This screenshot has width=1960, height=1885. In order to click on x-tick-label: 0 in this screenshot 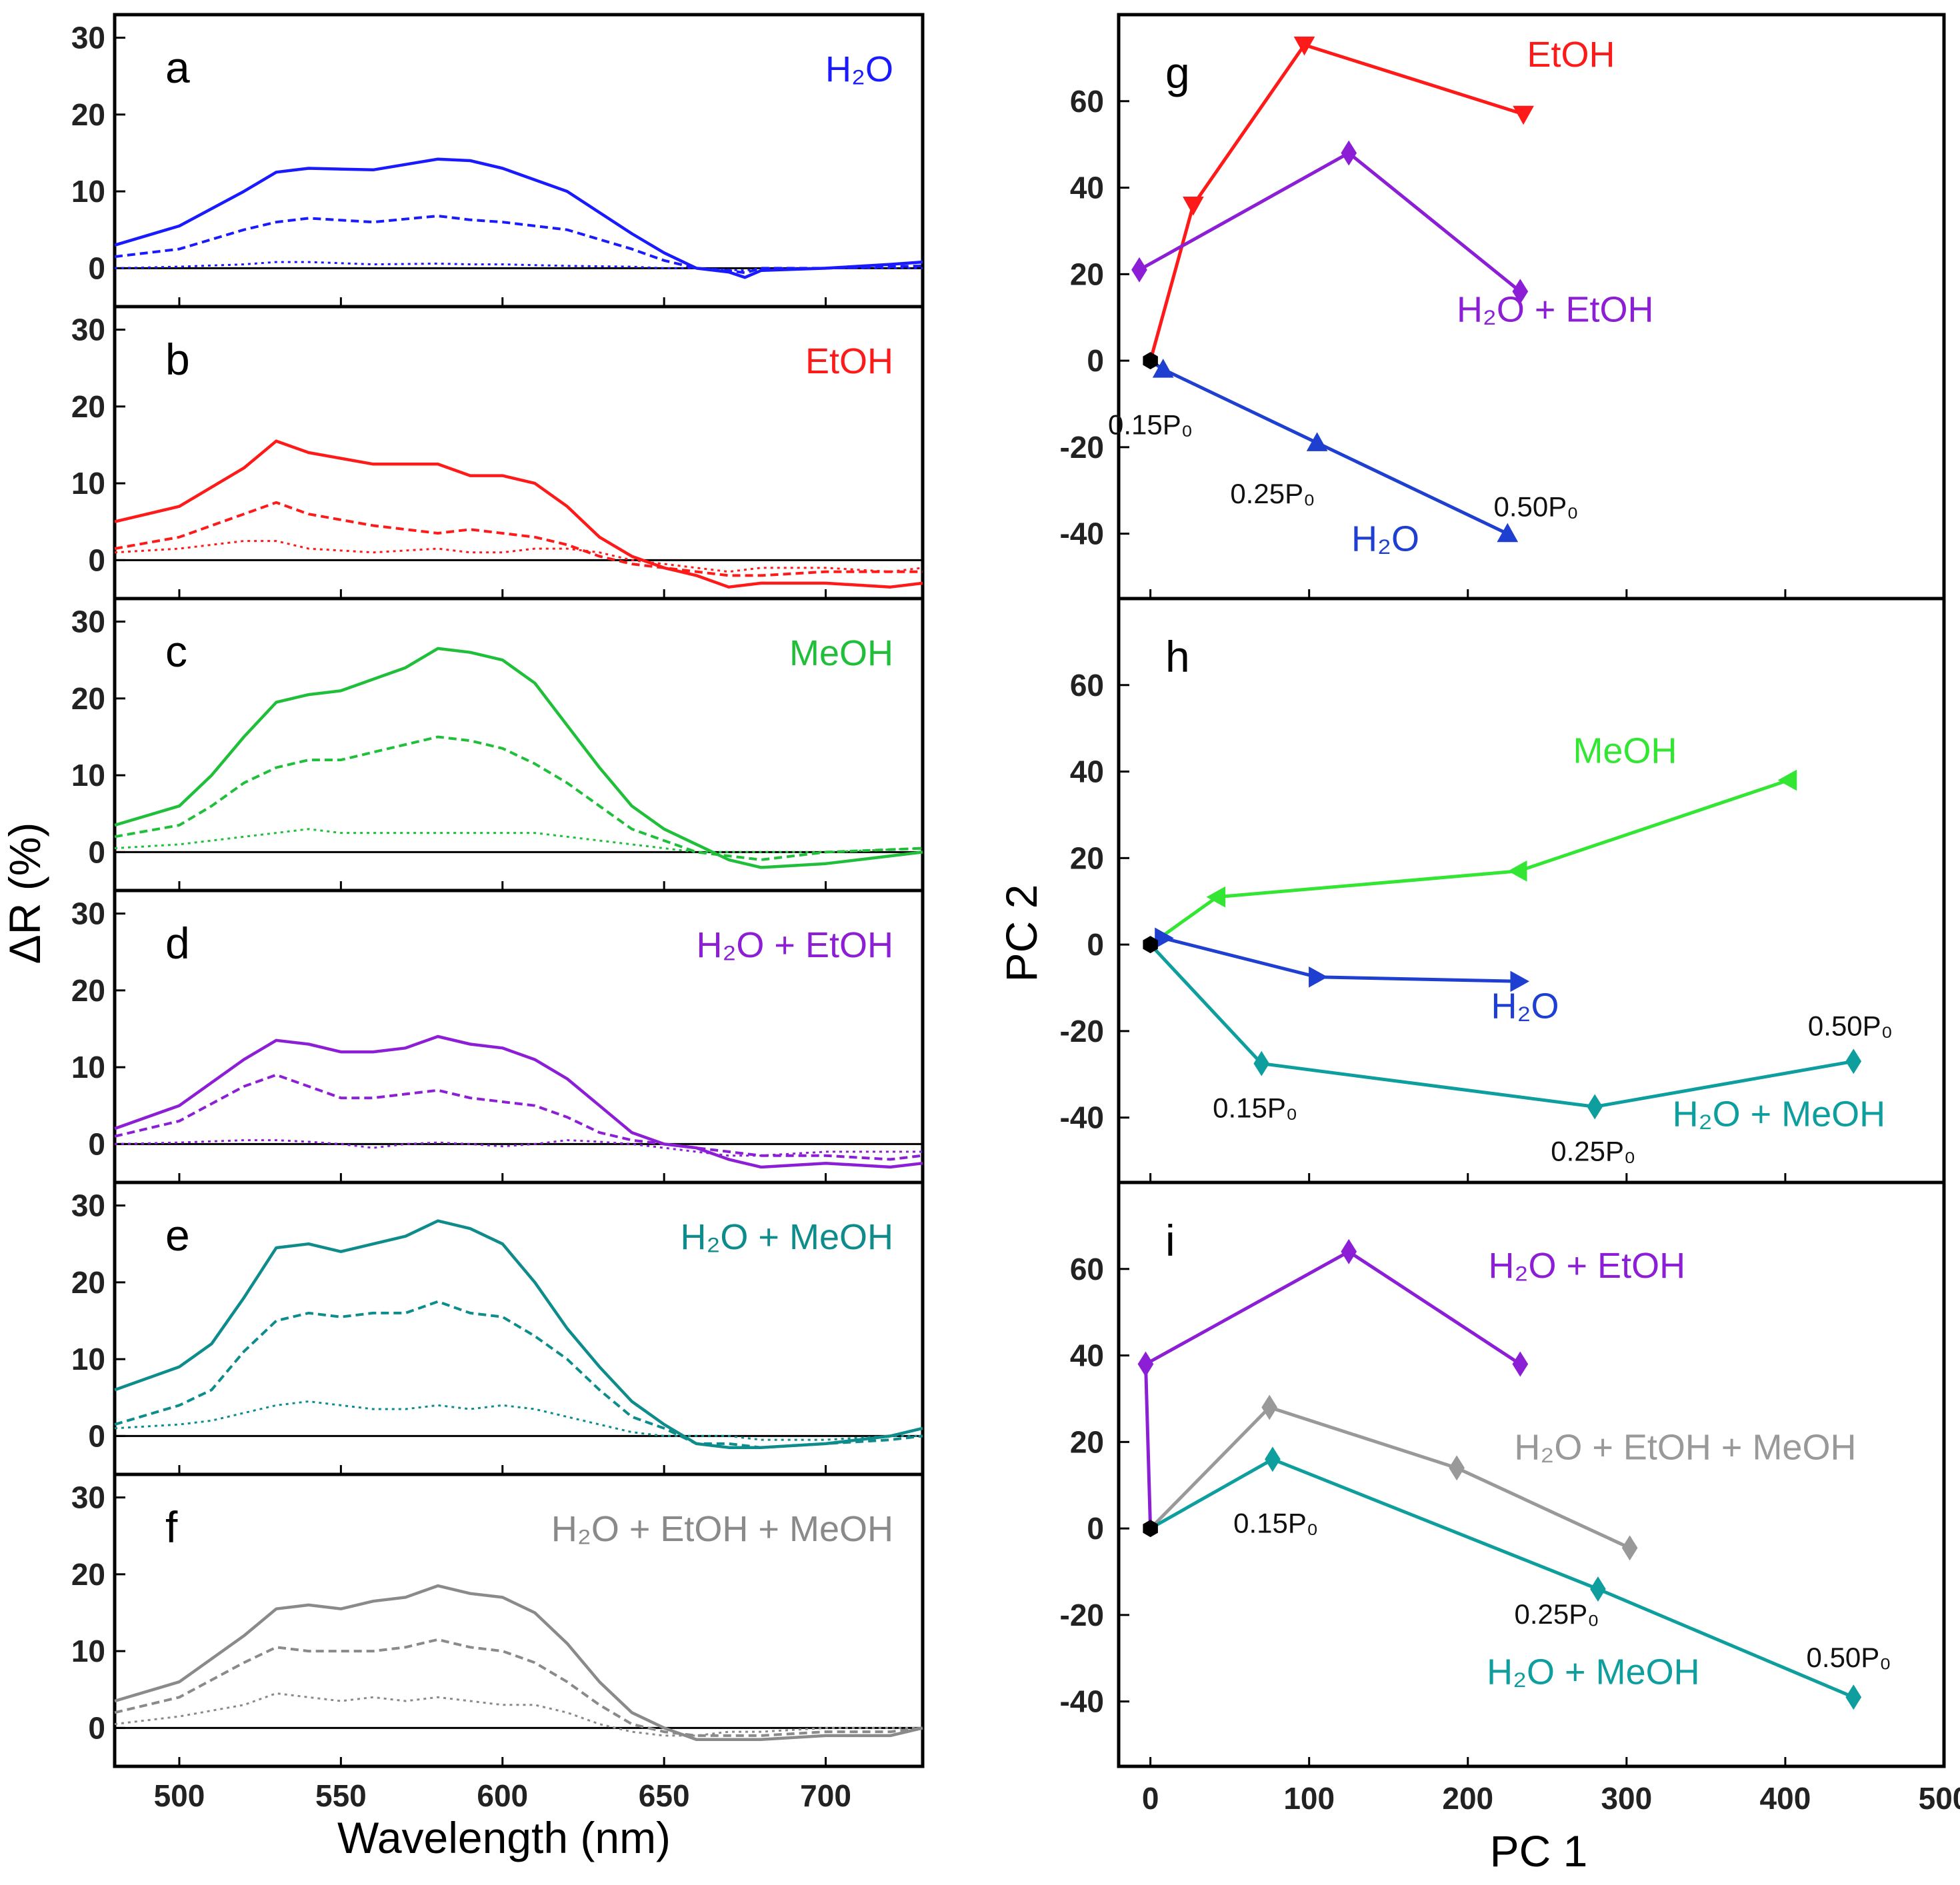, I will do `click(1150, 1798)`.